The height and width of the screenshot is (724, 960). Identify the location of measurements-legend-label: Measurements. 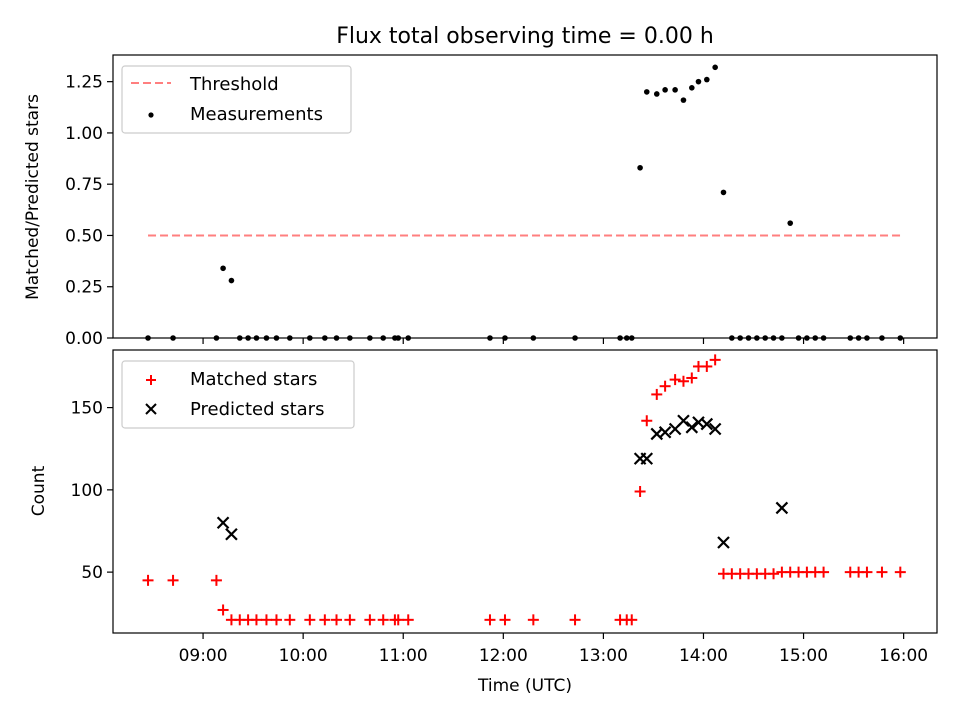
(256, 114).